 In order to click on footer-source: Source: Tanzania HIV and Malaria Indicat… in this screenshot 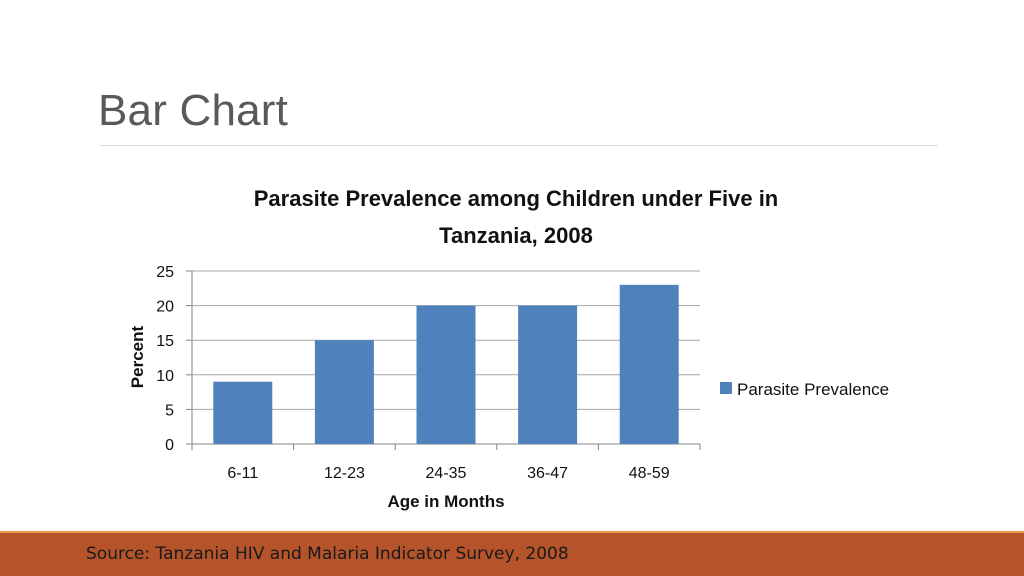, I will do `click(327, 554)`.